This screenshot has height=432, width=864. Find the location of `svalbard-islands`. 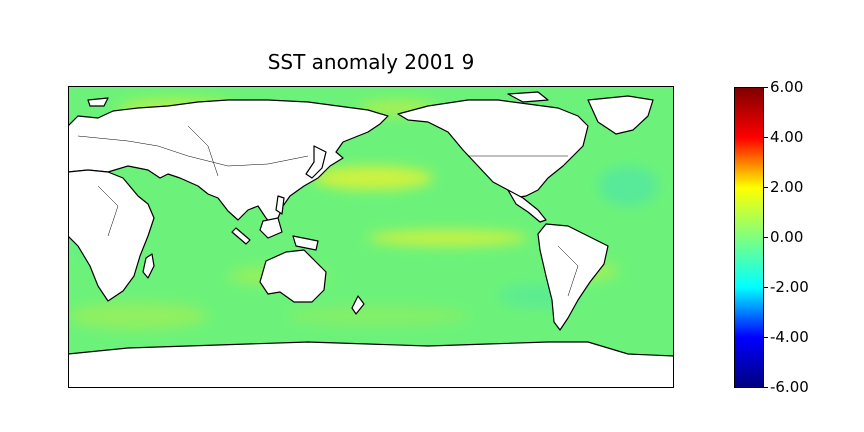

svalbard-islands is located at coordinates (98, 102).